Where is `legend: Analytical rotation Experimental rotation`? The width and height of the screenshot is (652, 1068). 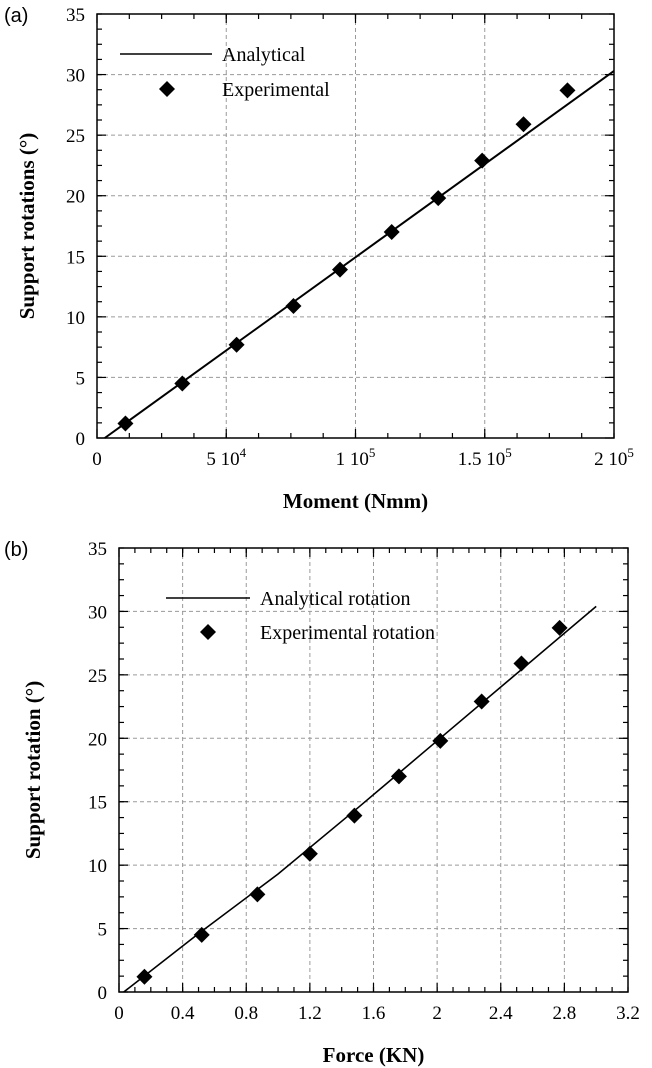
legend: Analytical rotation Experimental rotation is located at coordinates (300, 616).